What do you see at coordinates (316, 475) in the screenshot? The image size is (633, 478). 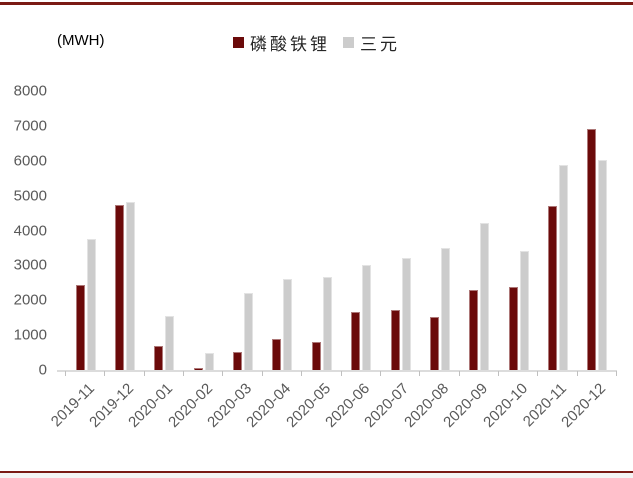 I see `bottom-margin-strip` at bounding box center [316, 475].